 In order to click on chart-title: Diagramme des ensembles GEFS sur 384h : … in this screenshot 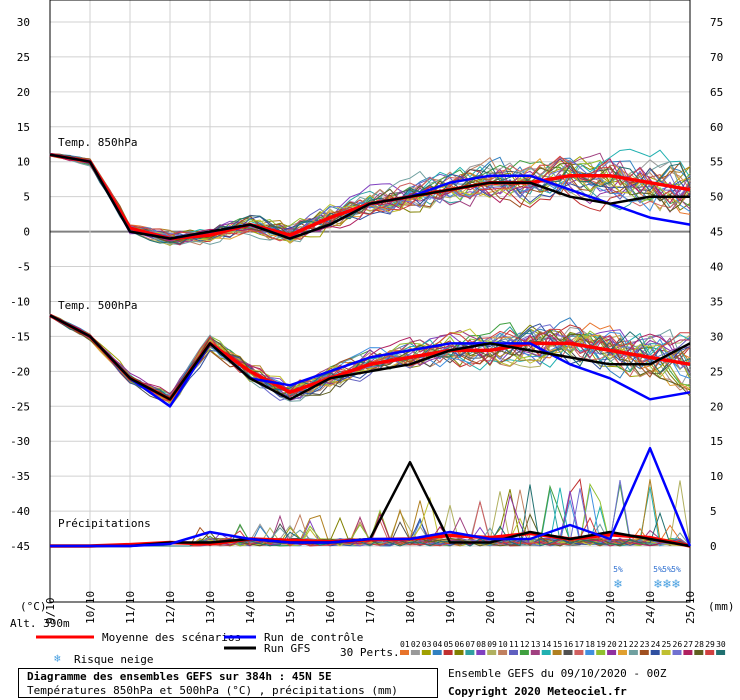, I will do `click(179, 676)`.